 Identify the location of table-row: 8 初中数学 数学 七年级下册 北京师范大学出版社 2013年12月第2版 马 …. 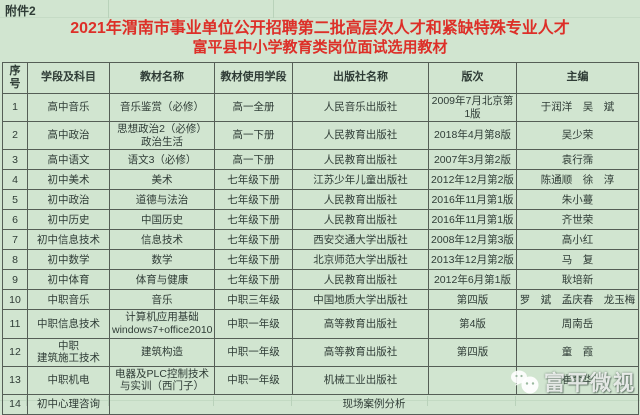
(320, 260).